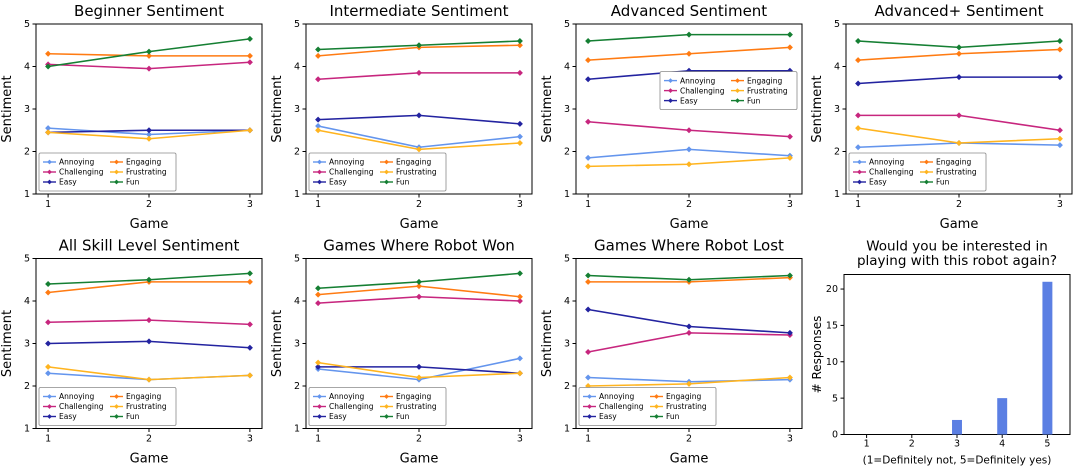 This screenshot has width=1080, height=469. Describe the element at coordinates (138, 172) in the screenshot. I see `legend-item-frustrating: Frustrating` at that location.